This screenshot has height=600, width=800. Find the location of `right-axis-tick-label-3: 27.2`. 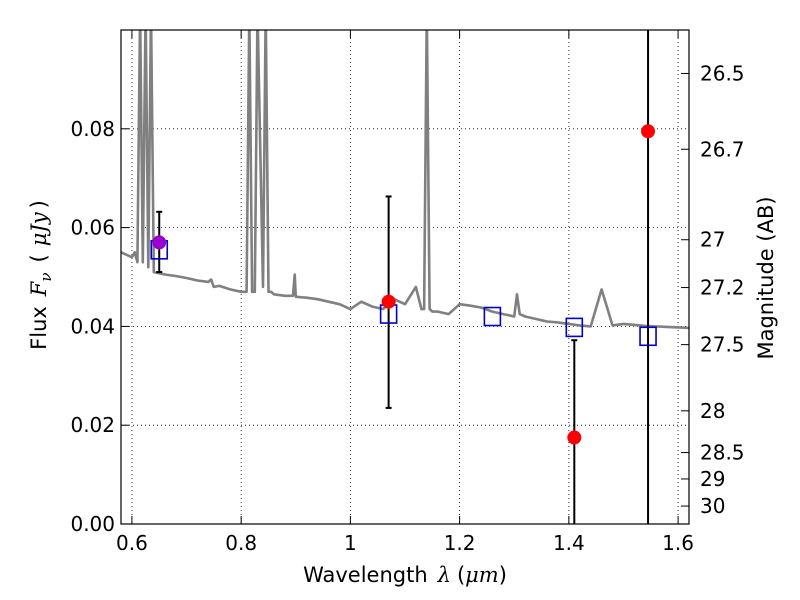

right-axis-tick-label-3: 27.2 is located at coordinates (722, 288).